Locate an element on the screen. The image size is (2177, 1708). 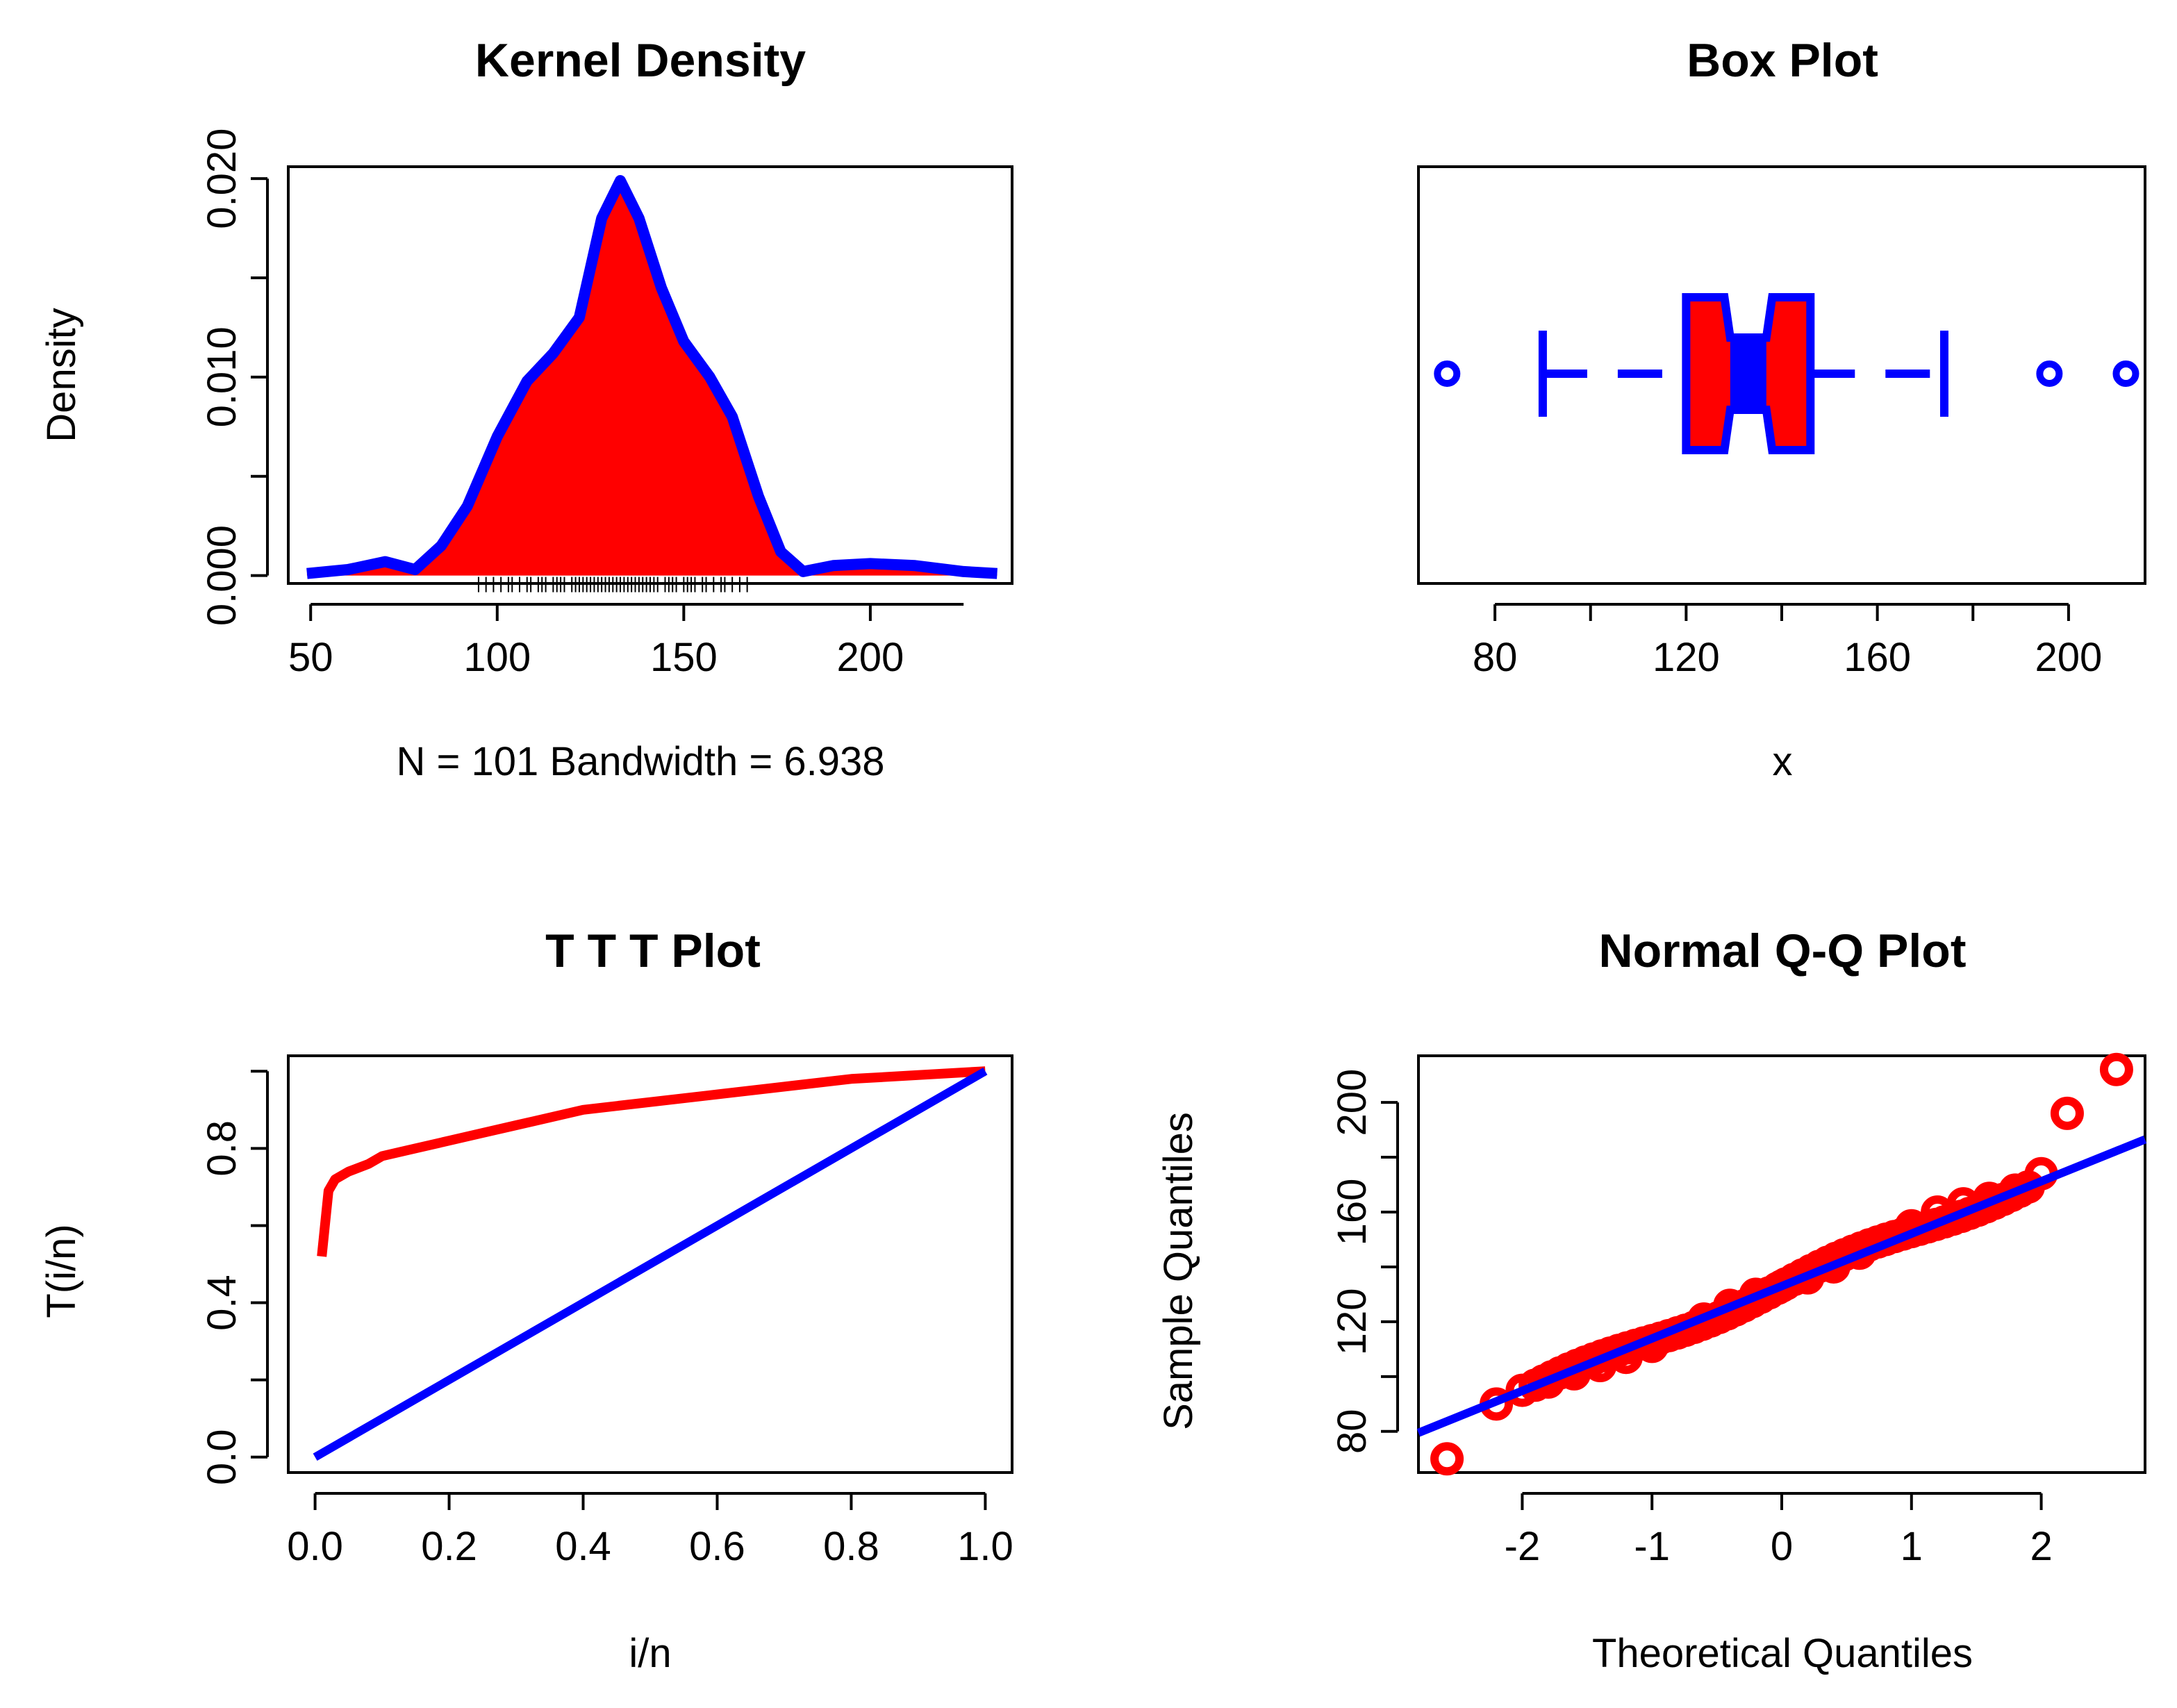
box-plot-x-label: x is located at coordinates (1783, 762).